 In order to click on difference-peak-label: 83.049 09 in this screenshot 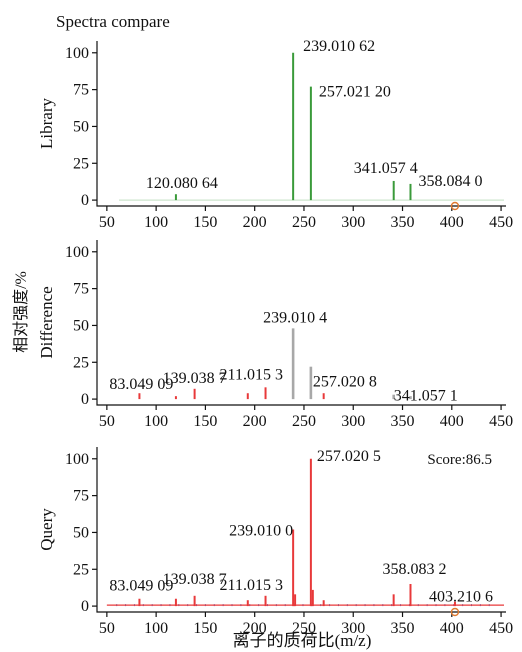, I will do `click(141, 384)`.